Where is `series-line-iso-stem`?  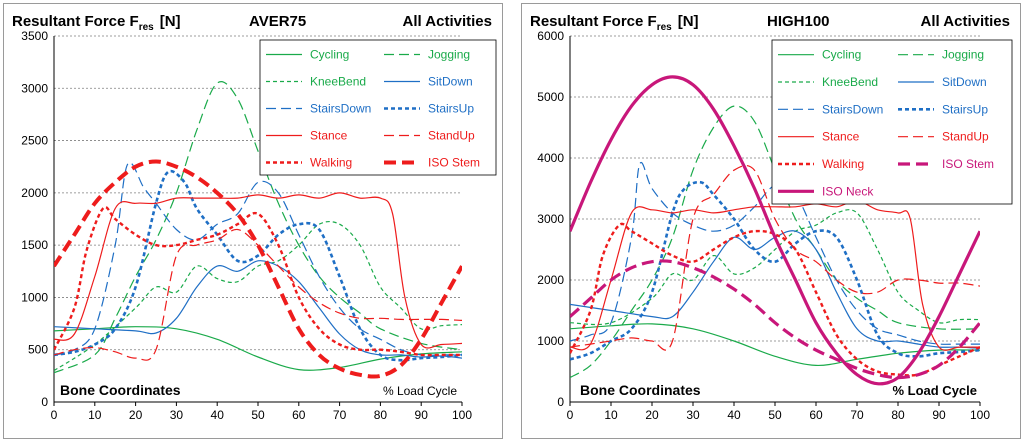 series-line-iso-stem is located at coordinates (775, 319).